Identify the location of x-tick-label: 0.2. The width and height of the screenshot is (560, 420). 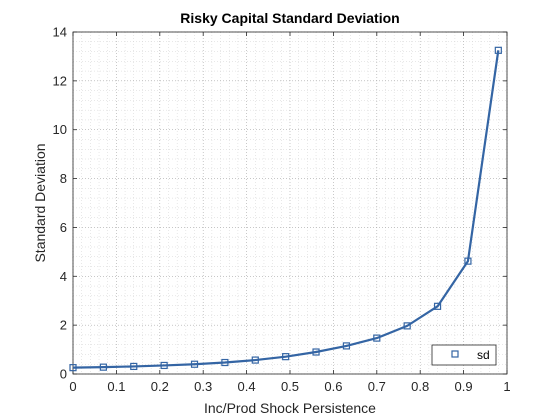
(160, 386).